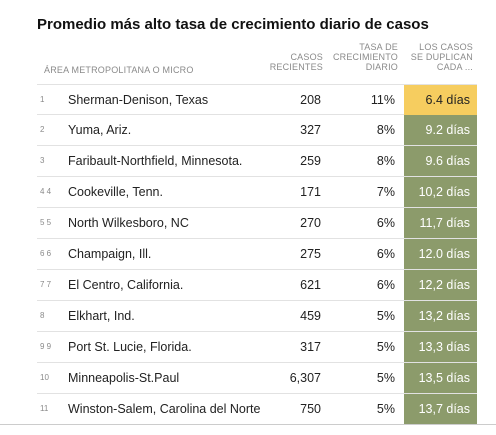  I want to click on recent-cases: 208, so click(310, 100).